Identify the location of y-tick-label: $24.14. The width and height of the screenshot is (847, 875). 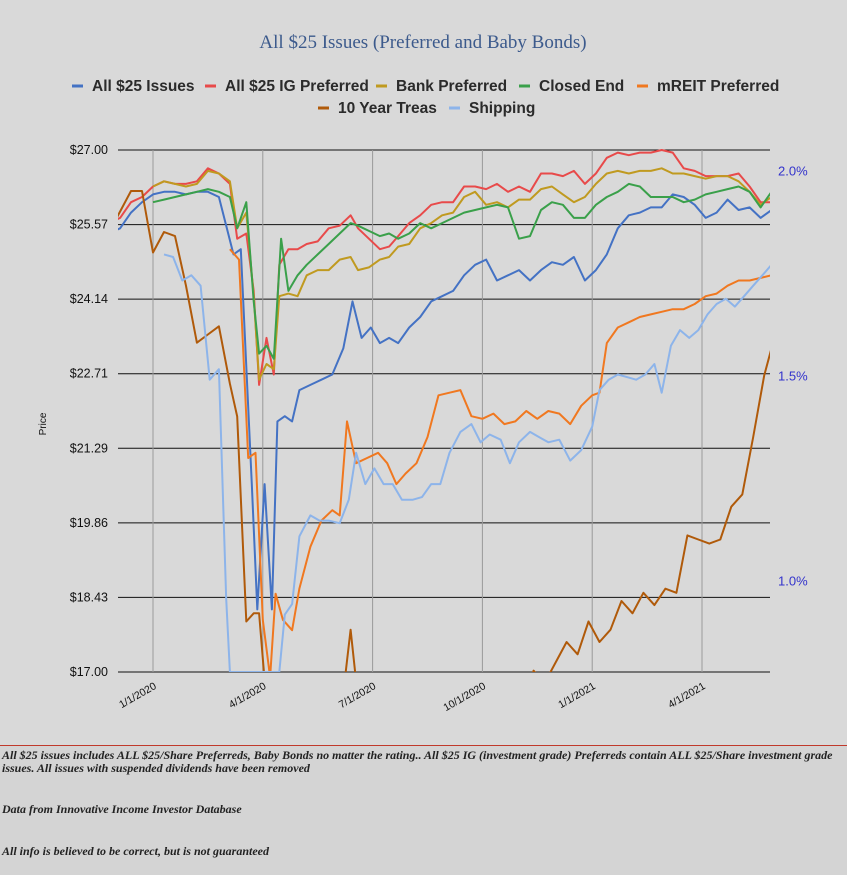
(89, 299).